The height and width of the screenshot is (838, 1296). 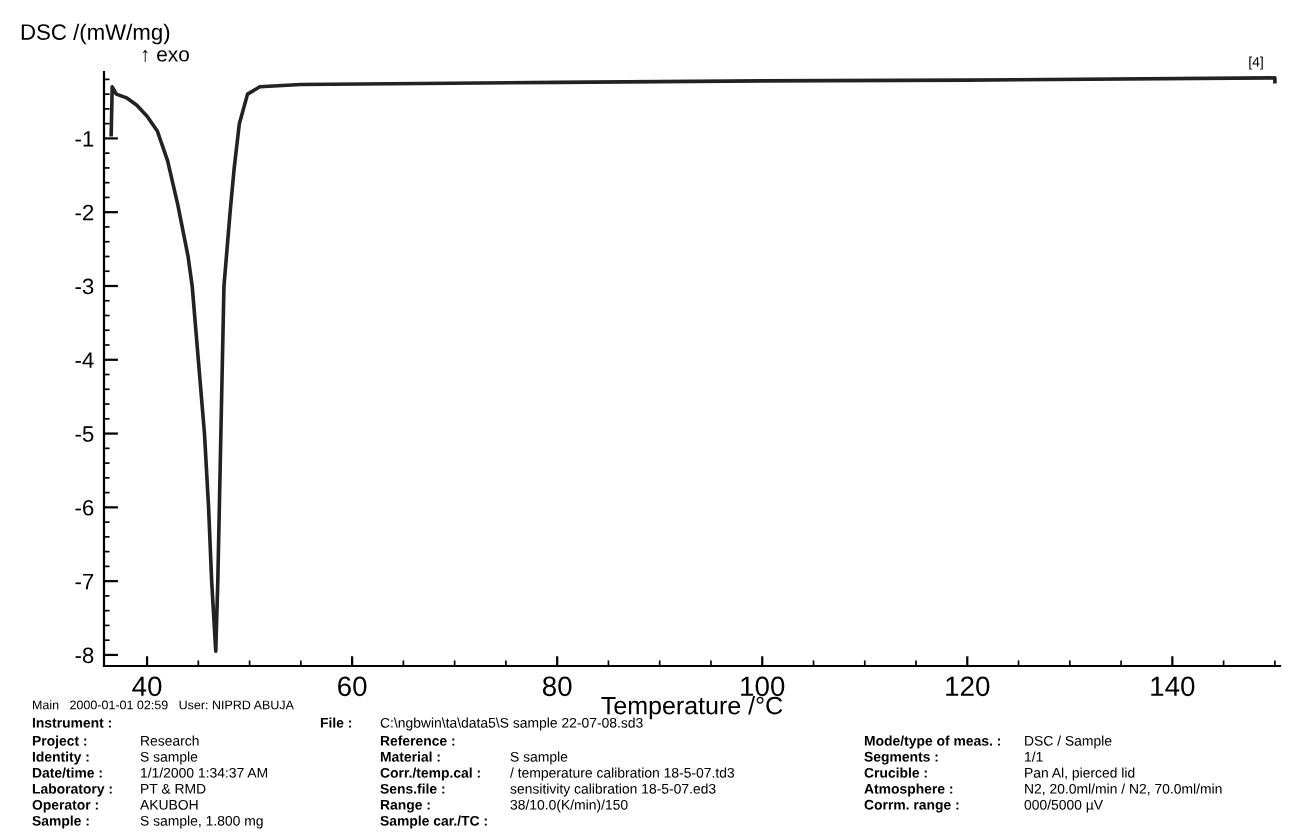 What do you see at coordinates (352, 686) in the screenshot?
I see `x-tick-label: 60` at bounding box center [352, 686].